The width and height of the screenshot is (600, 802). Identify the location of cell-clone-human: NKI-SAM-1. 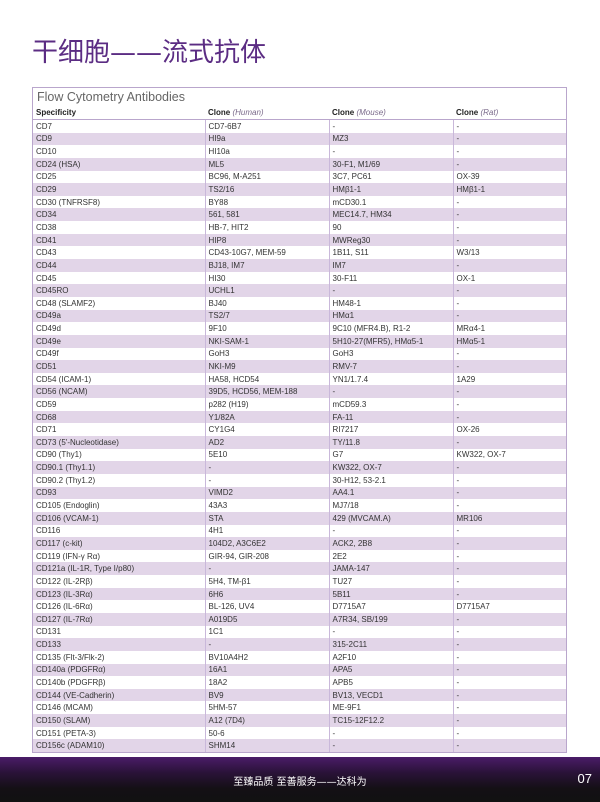
(266, 341).